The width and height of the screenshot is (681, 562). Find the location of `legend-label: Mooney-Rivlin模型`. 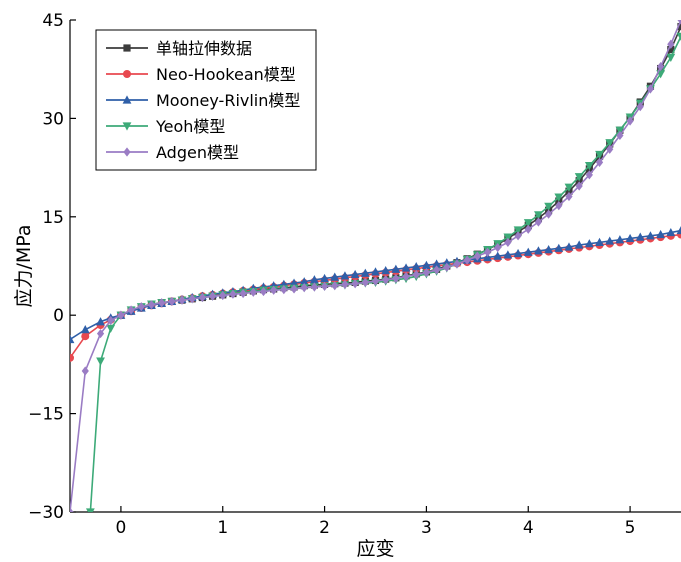

legend-label: Mooney-Rivlin模型 is located at coordinates (228, 100).